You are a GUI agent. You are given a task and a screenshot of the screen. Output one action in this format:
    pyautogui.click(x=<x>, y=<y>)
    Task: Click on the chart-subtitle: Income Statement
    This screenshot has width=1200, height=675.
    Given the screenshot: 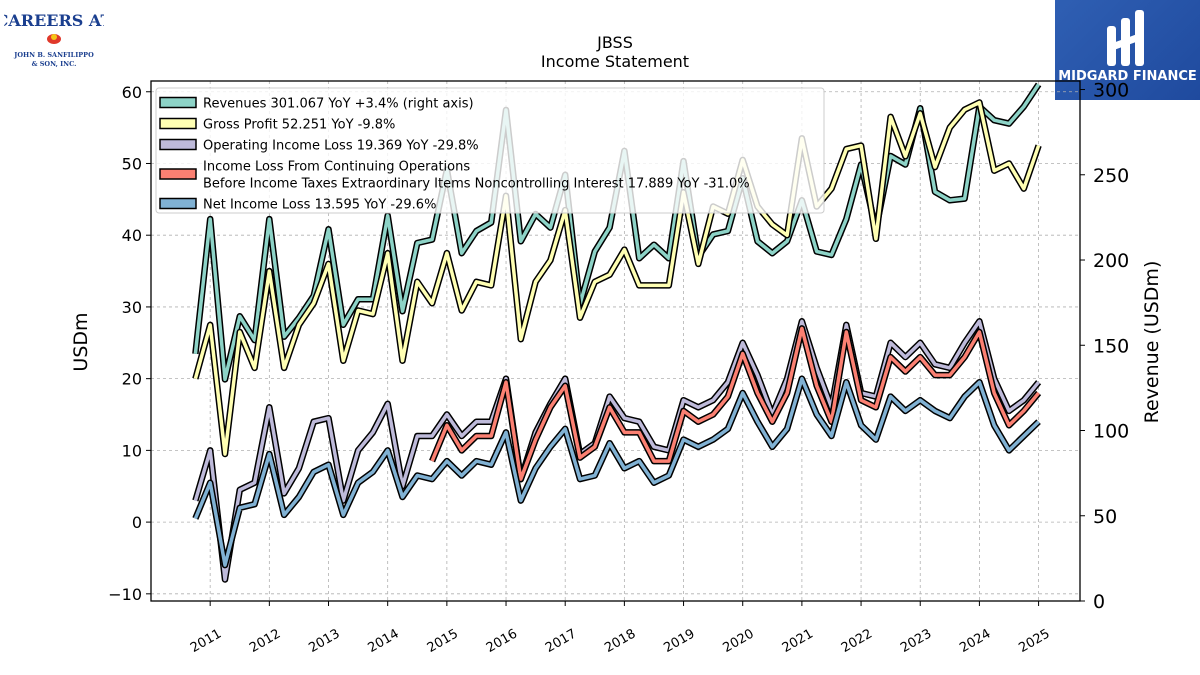 What is the action you would take?
    pyautogui.click(x=615, y=61)
    